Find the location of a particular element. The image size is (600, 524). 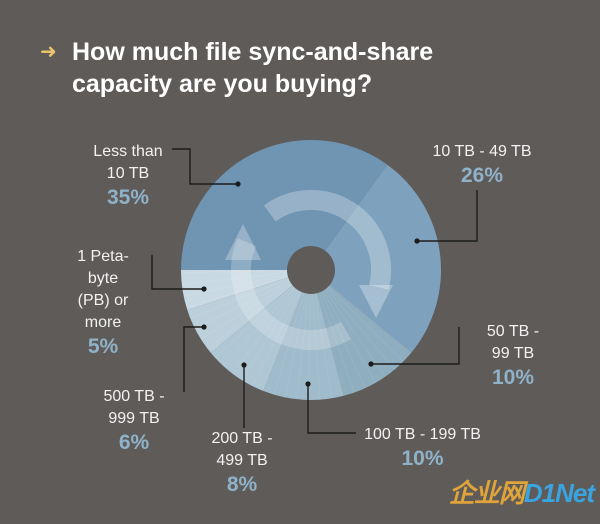

label-100-199tb: 100 TB - 199 TB 10% is located at coordinates (422, 448).